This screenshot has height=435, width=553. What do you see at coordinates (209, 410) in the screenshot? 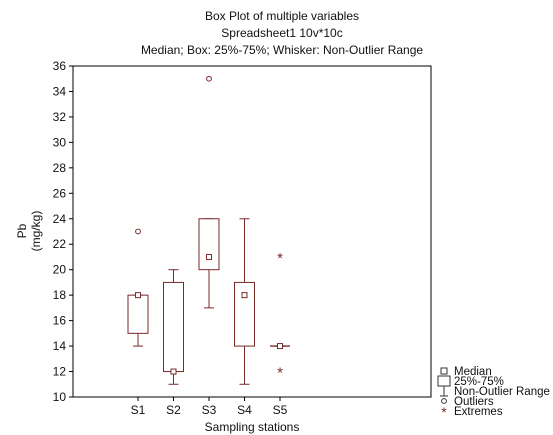
I see `x-tick-label: S3` at bounding box center [209, 410].